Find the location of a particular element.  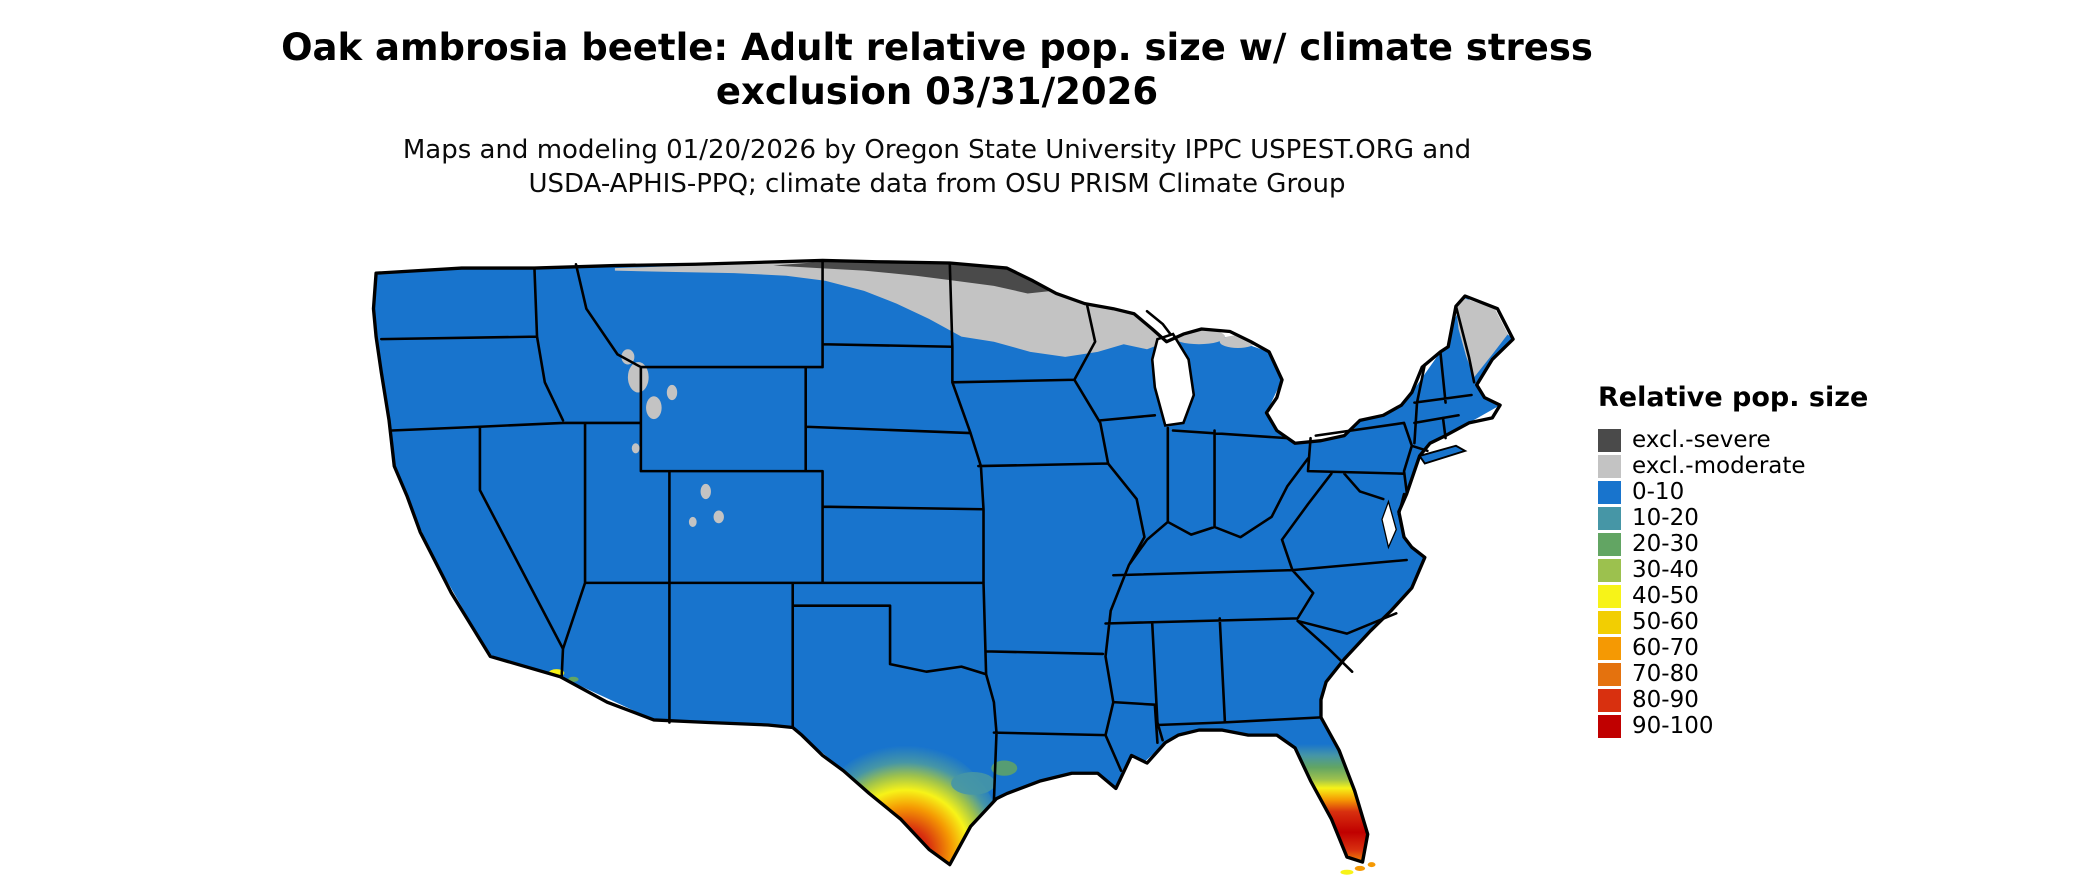

legend-item: excl.-severe is located at coordinates (1733, 440).